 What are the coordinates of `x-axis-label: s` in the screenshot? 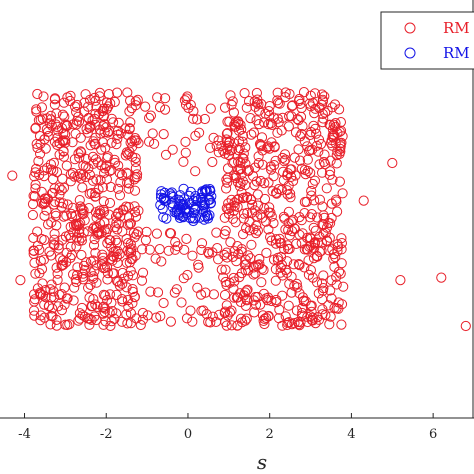 It's located at (262, 462).